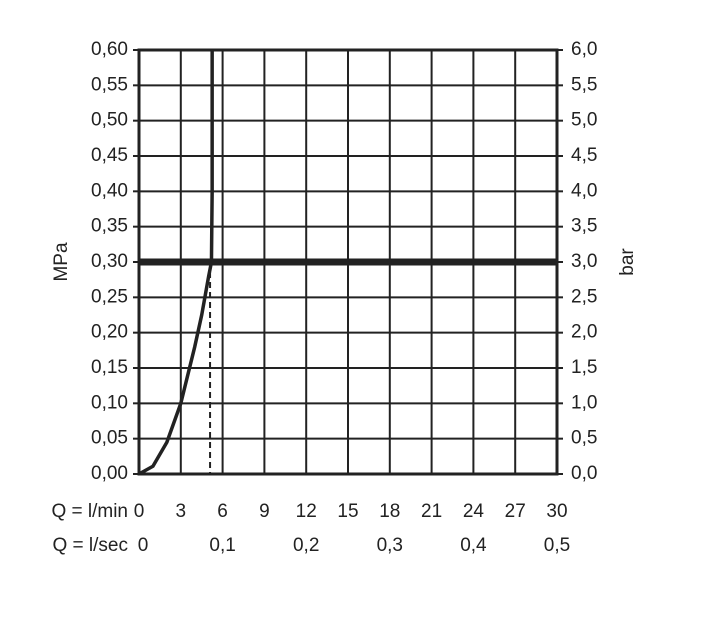  What do you see at coordinates (390, 545) in the screenshot?
I see `x2-tick-label: 0,3` at bounding box center [390, 545].